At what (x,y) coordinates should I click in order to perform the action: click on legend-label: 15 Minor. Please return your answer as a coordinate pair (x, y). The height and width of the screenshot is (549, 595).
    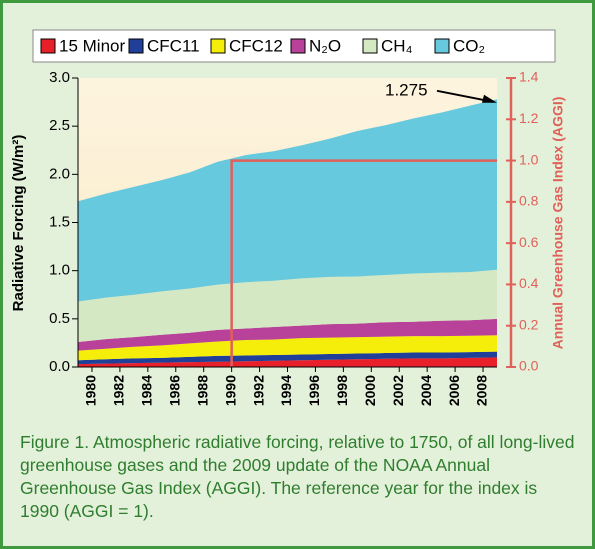
    Looking at the image, I should click on (92, 45).